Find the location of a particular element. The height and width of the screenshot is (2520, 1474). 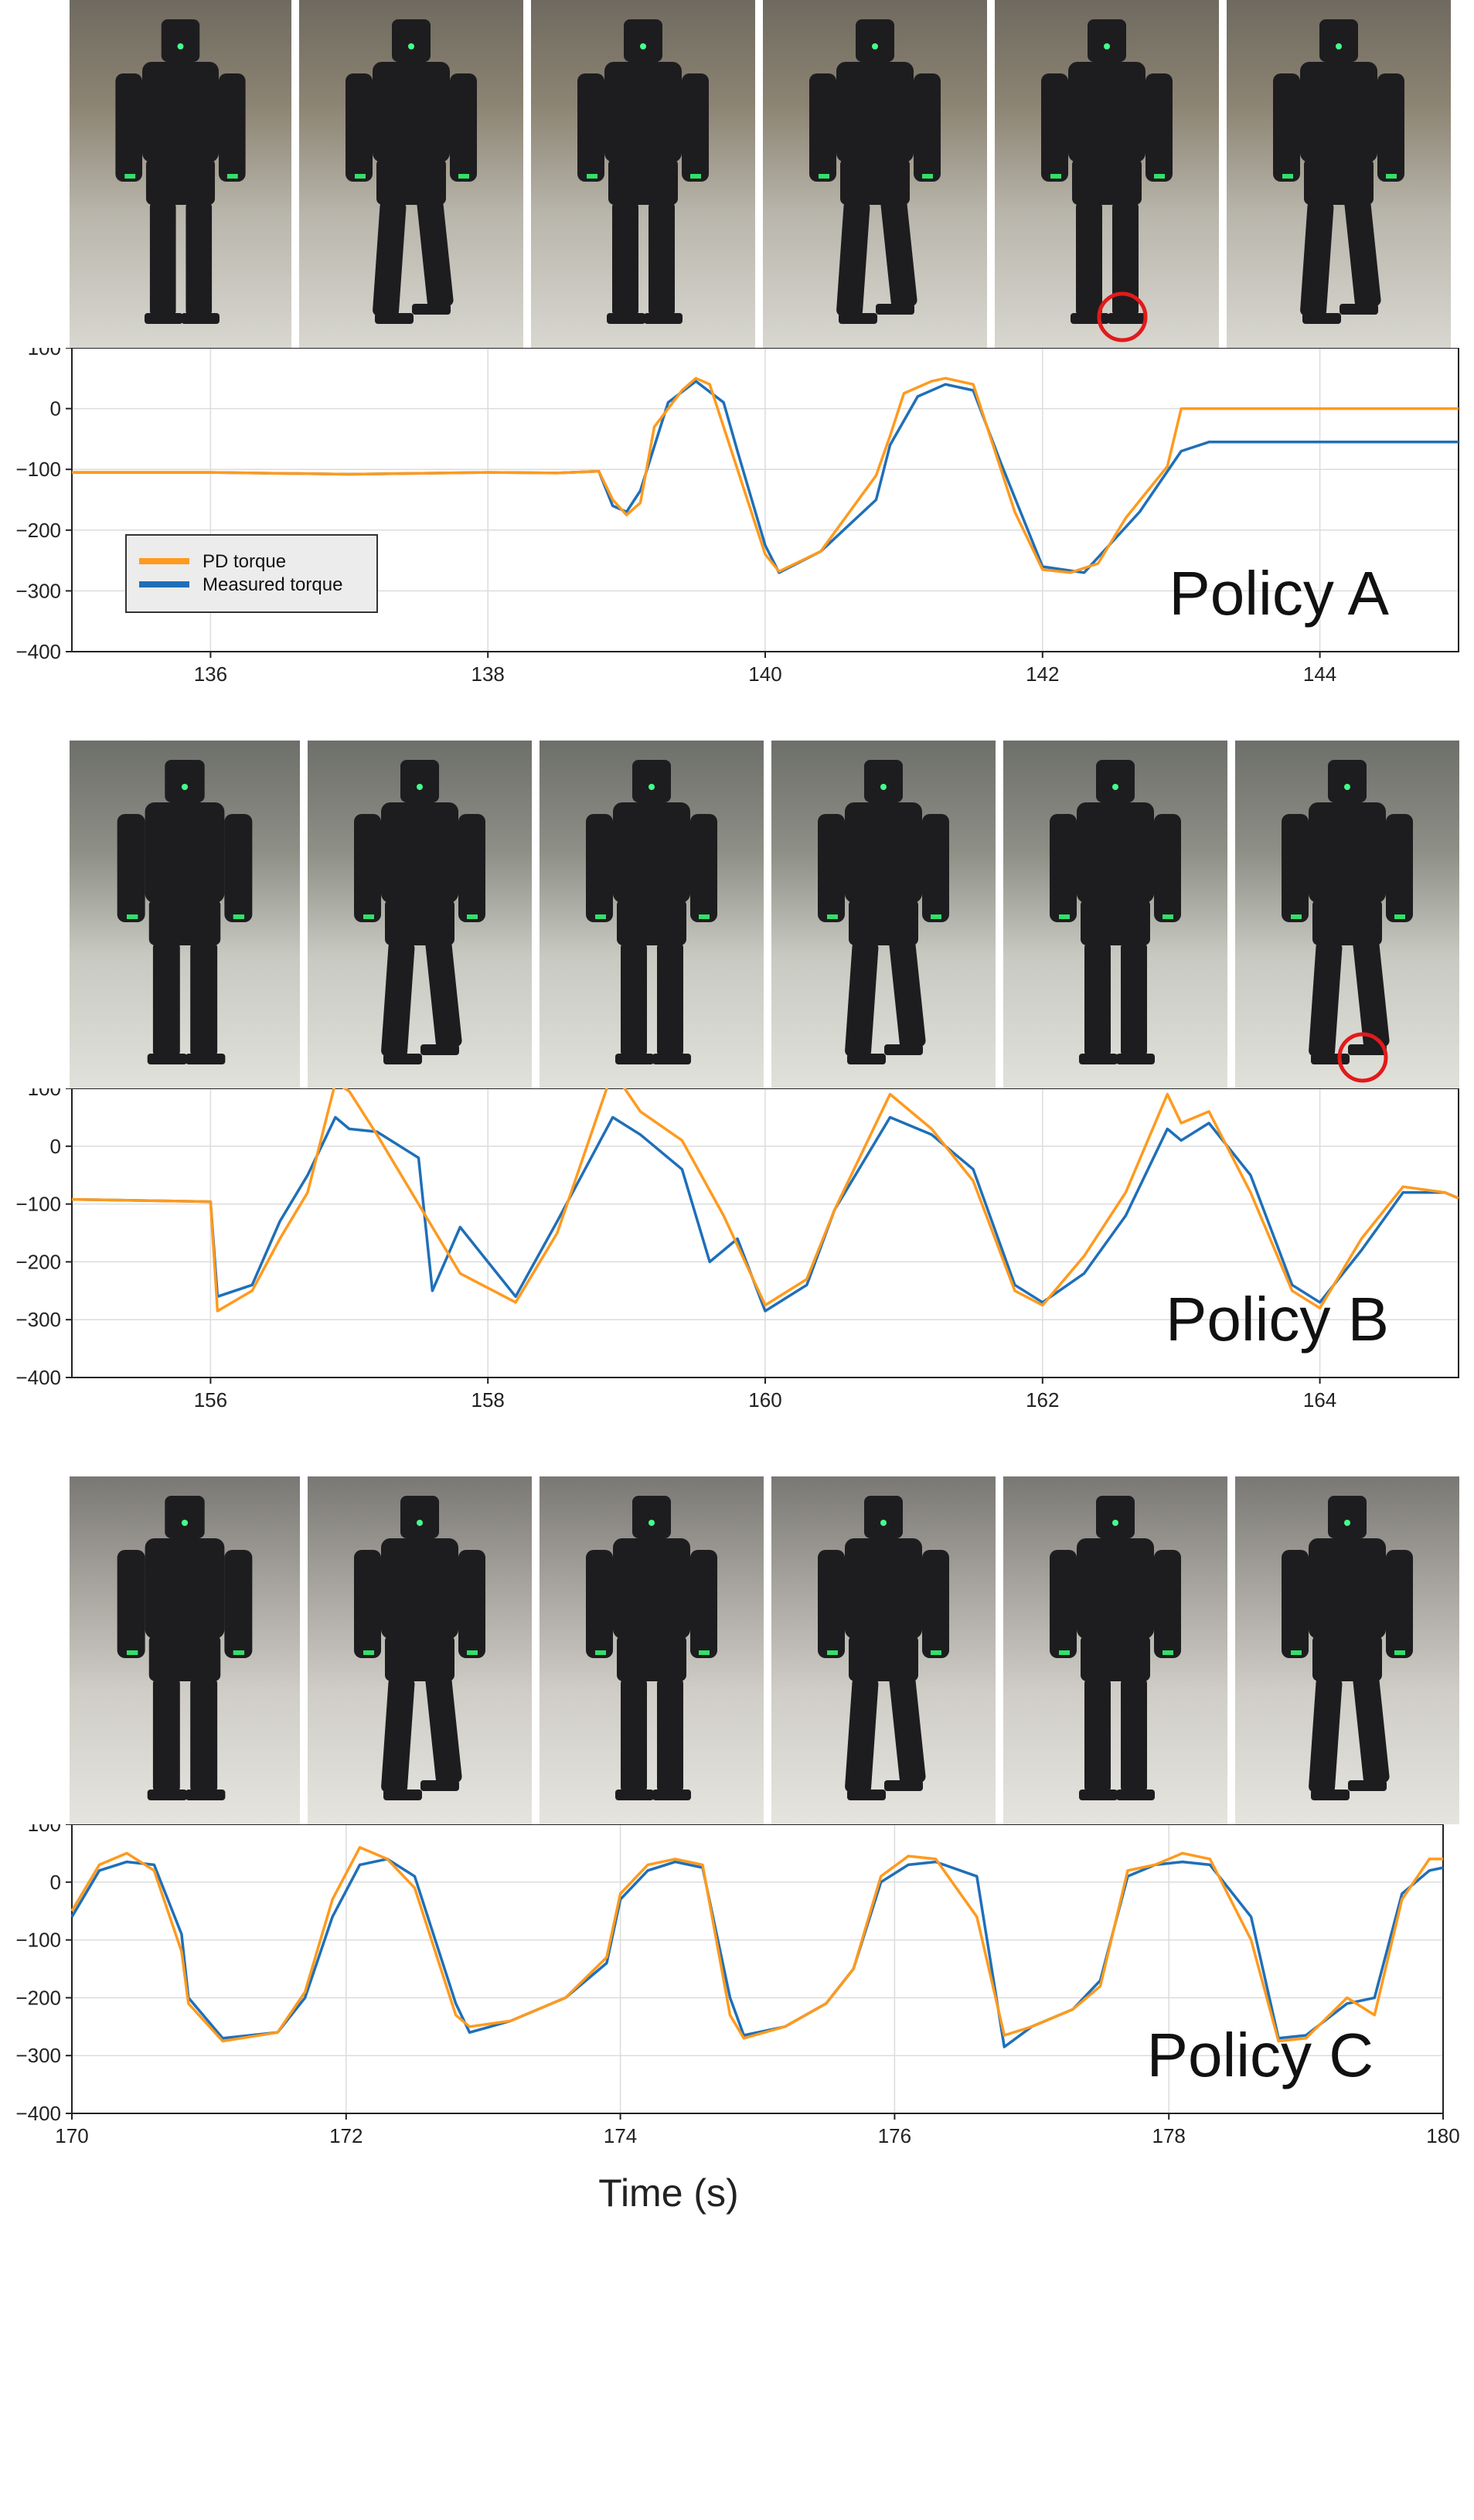

x-tick-label: 164 is located at coordinates (1319, 1400).